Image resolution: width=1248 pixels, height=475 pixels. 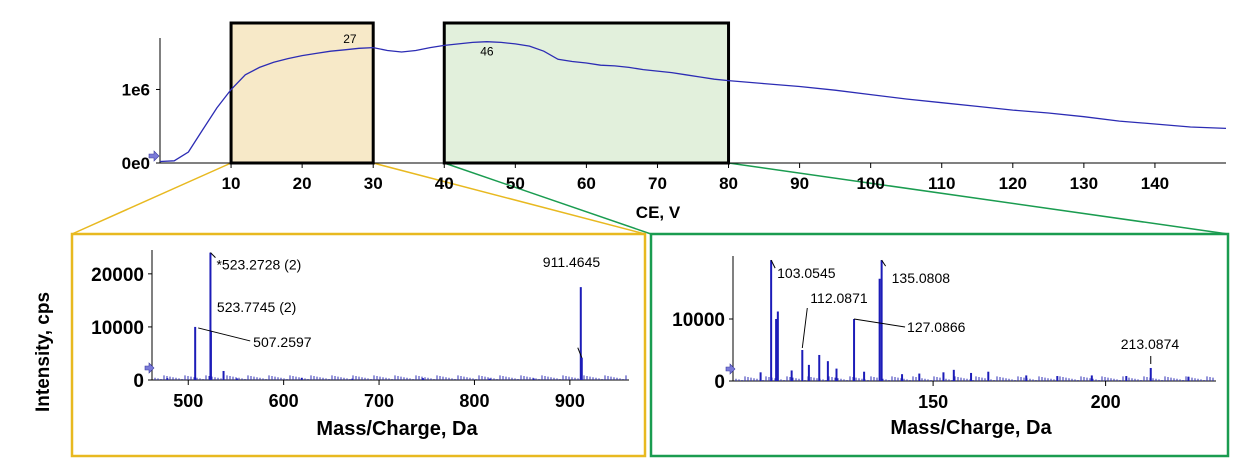 I want to click on left-baseline-noise, so click(x=390, y=377).